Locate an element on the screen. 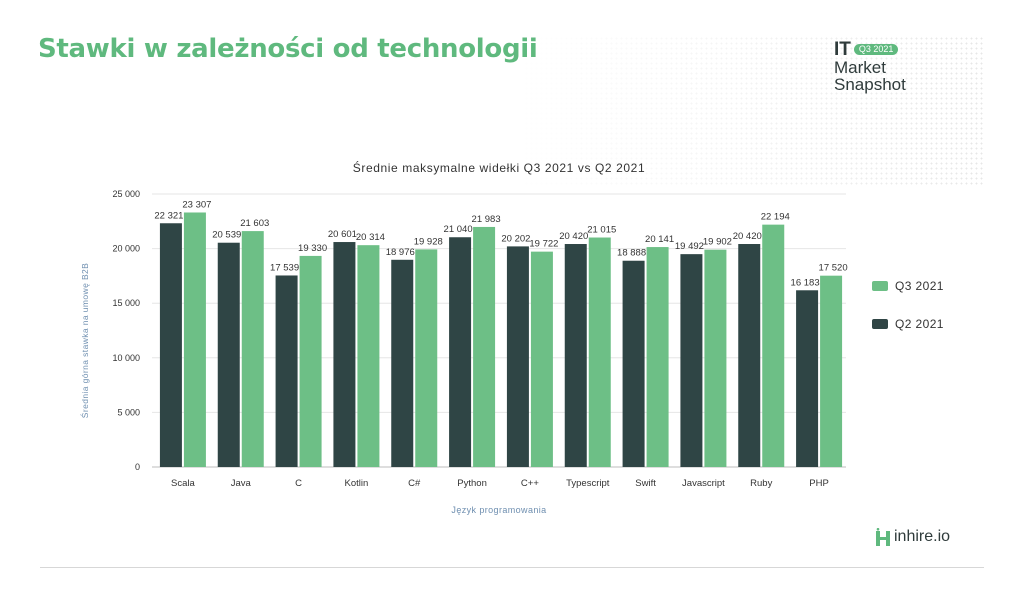 This screenshot has height=600, width=1024. x-axis-label: Język programowania is located at coordinates (498, 510).